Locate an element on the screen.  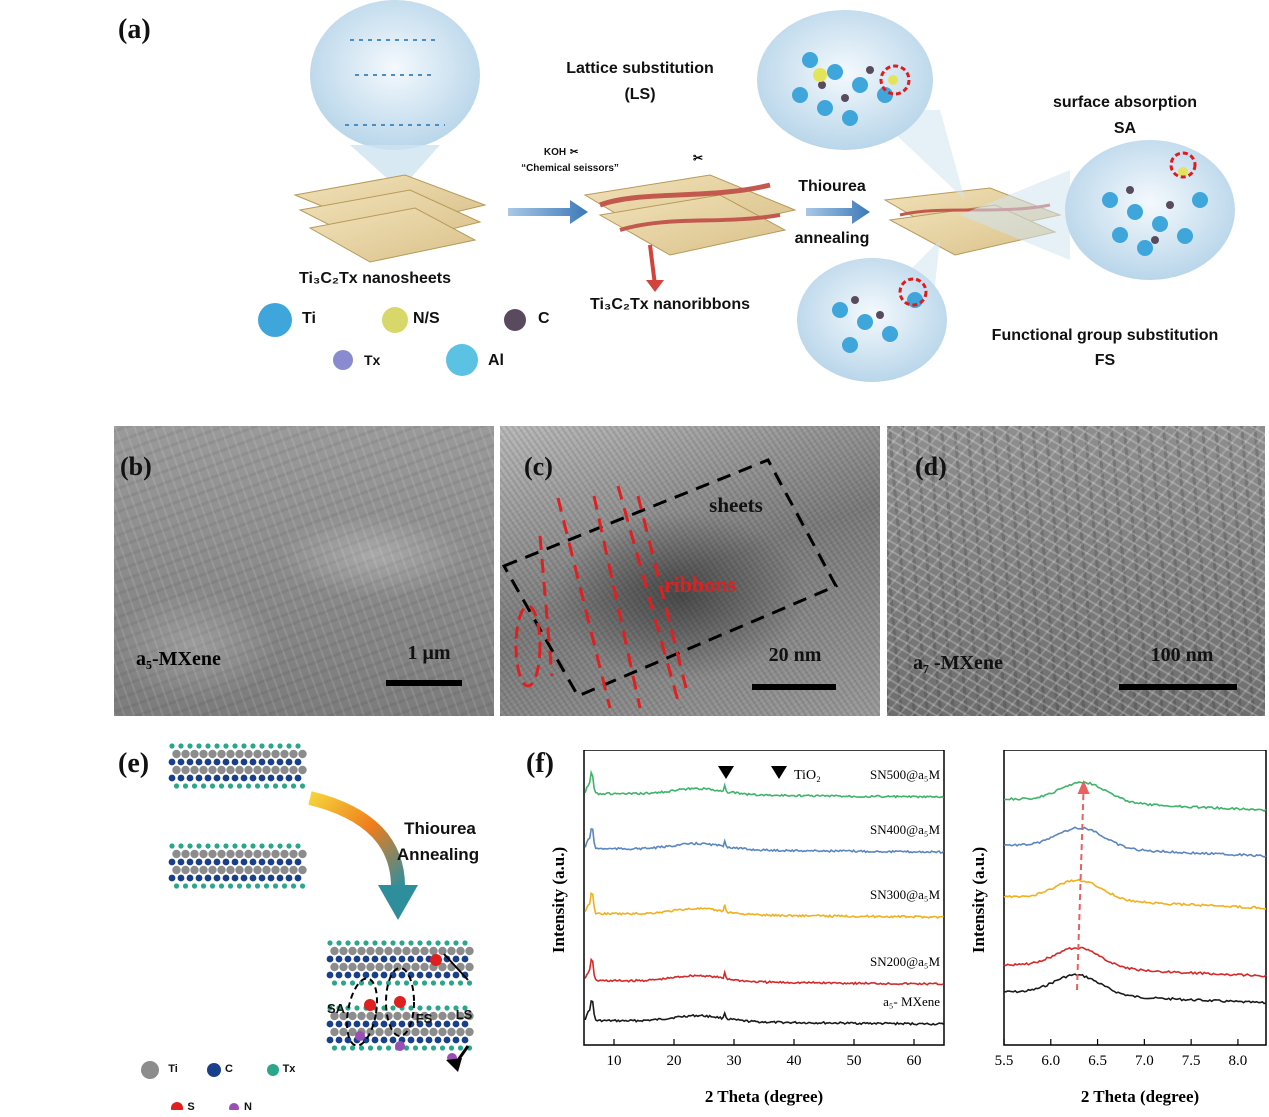
panel-e-schematic is located at coordinates (307, 926).